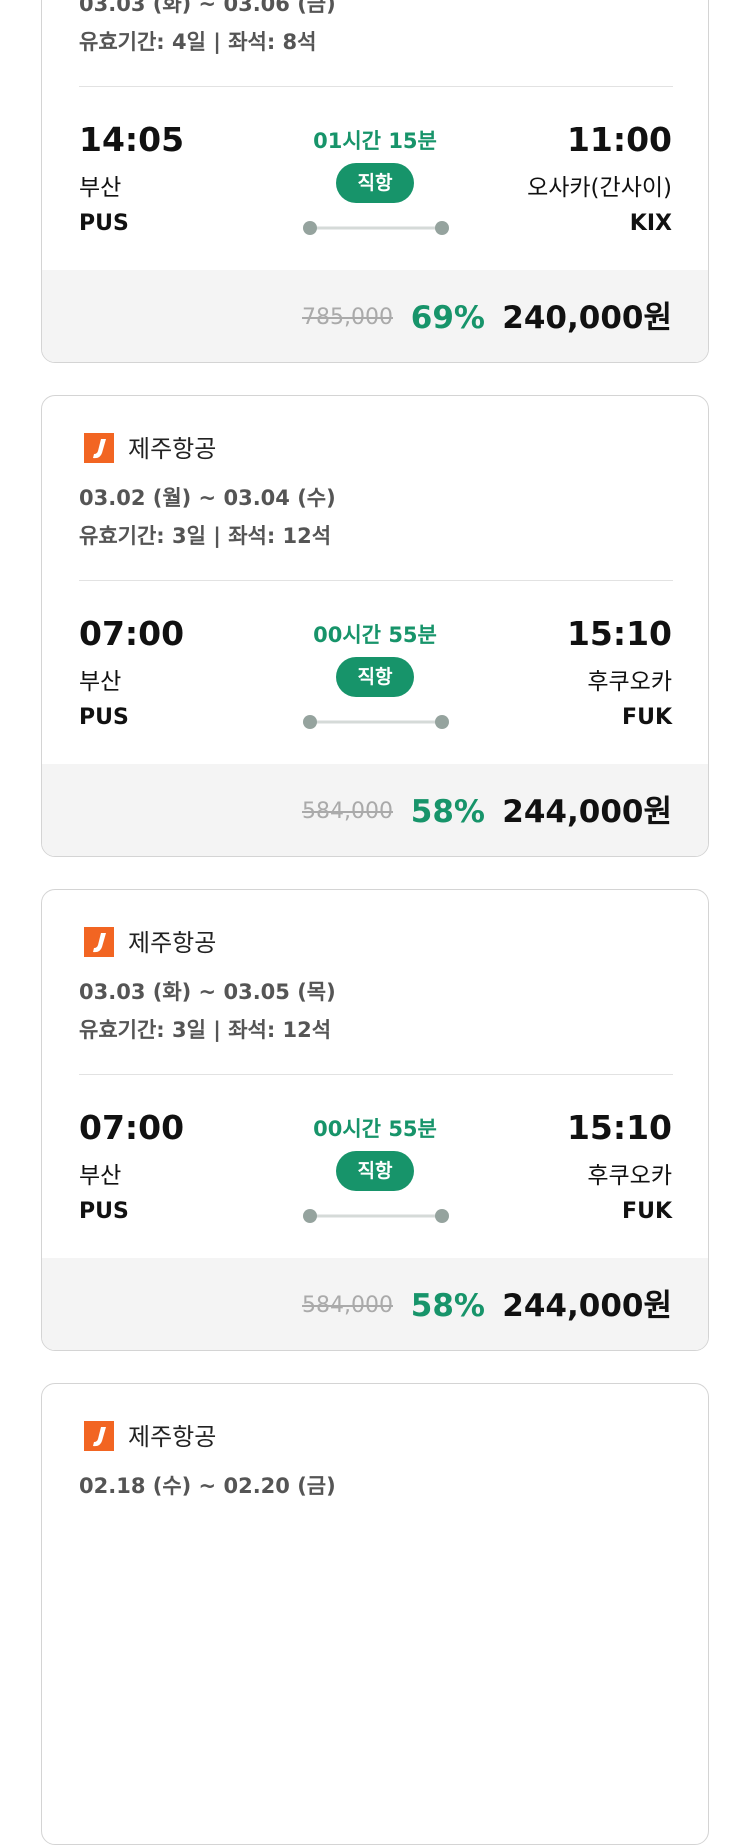  What do you see at coordinates (198, 42) in the screenshot?
I see `validity-seats: 유효기간: 4일 | 좌석: 8석` at bounding box center [198, 42].